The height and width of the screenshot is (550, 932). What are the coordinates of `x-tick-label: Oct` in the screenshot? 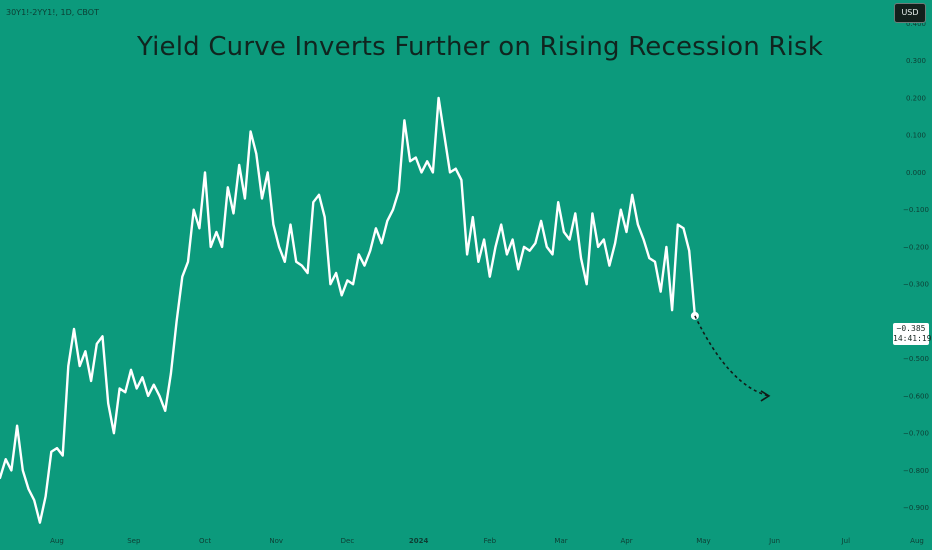 It's located at (205, 541).